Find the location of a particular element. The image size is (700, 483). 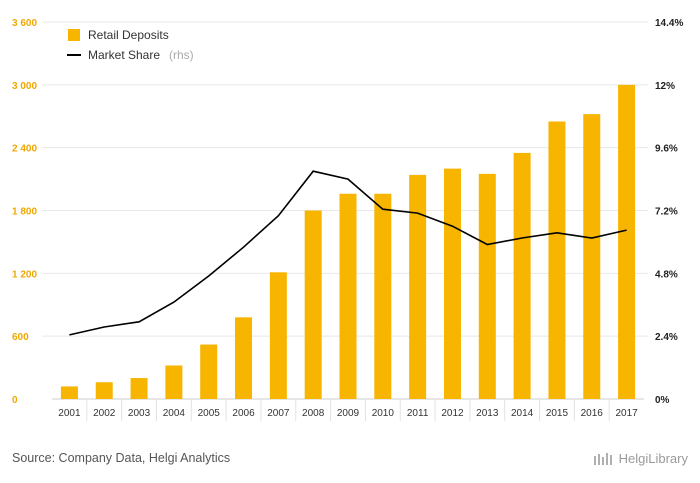

x-tick-label: 2003 is located at coordinates (139, 413).